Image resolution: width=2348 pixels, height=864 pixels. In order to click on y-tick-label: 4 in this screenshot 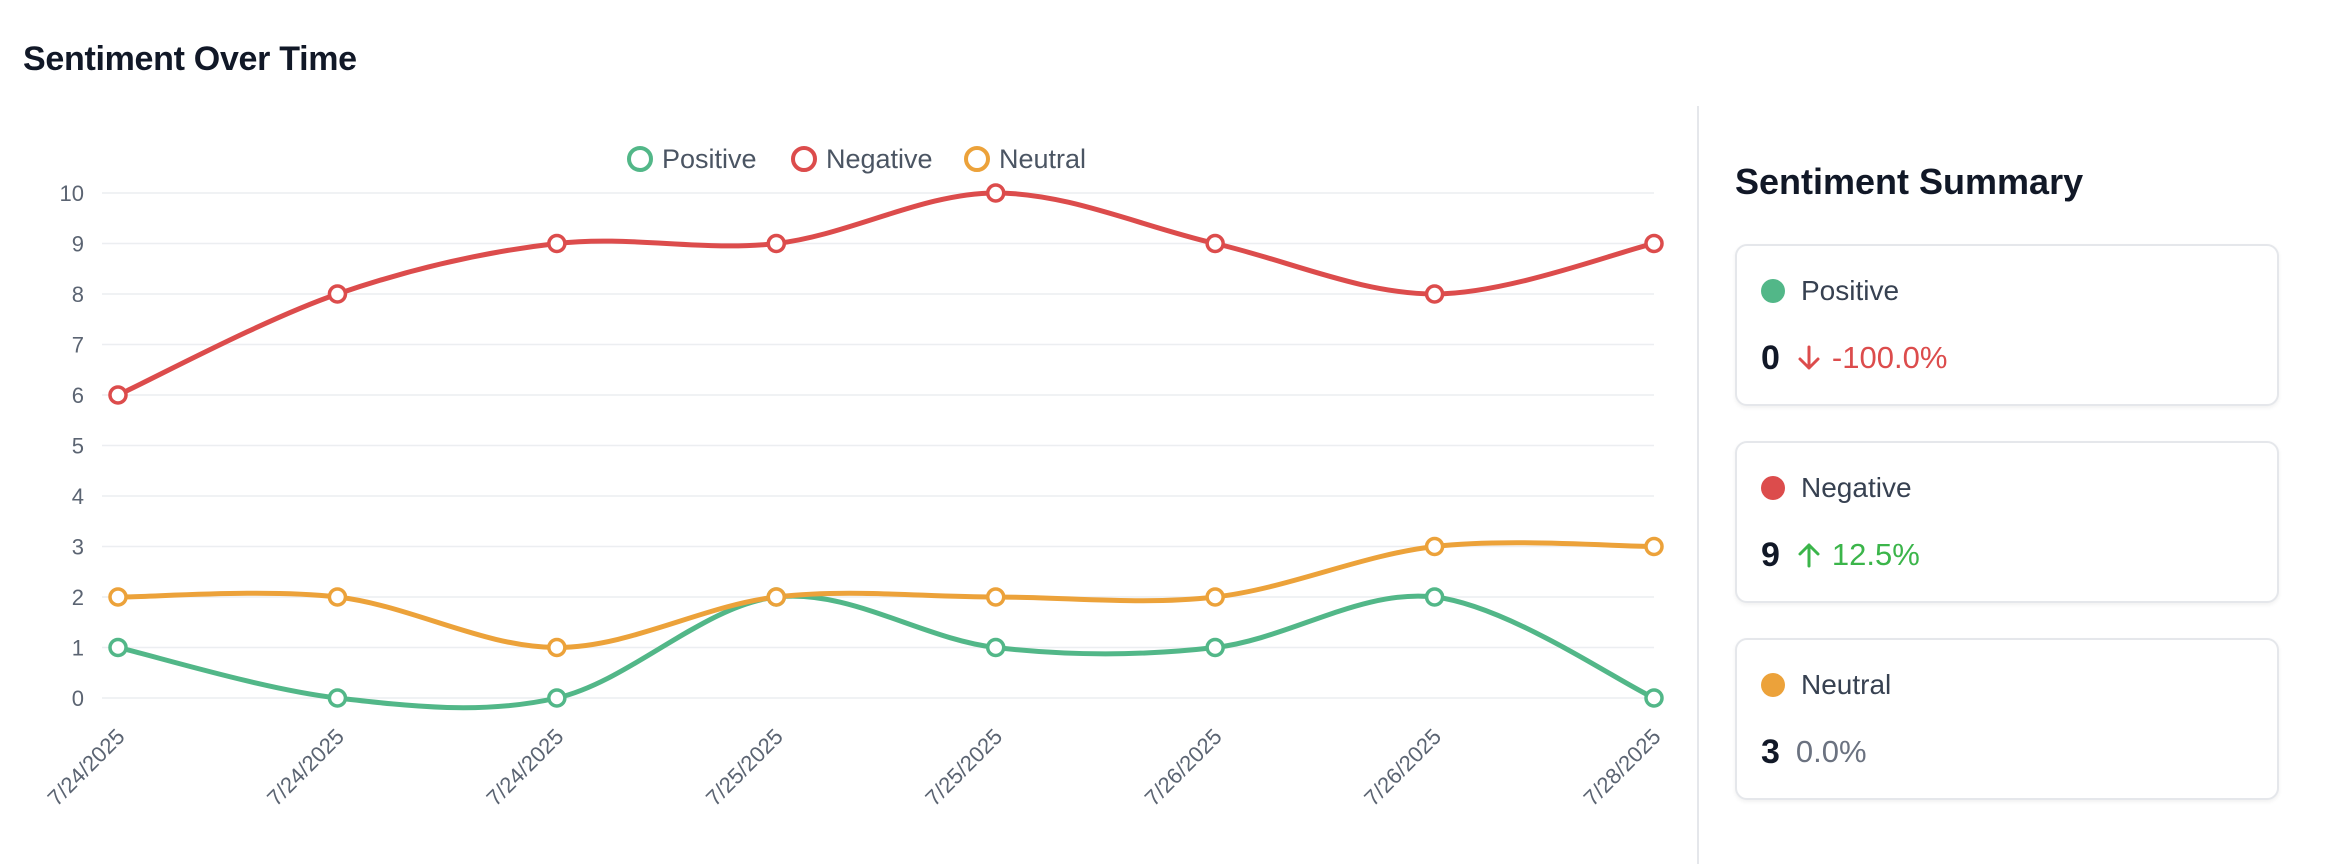, I will do `click(78, 496)`.